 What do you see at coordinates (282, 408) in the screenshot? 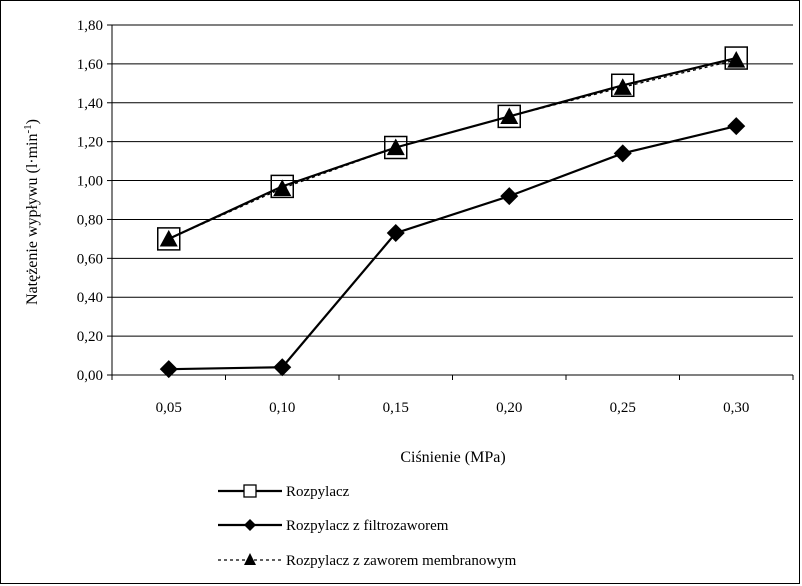
I see `x-tick-label: 0,10` at bounding box center [282, 408].